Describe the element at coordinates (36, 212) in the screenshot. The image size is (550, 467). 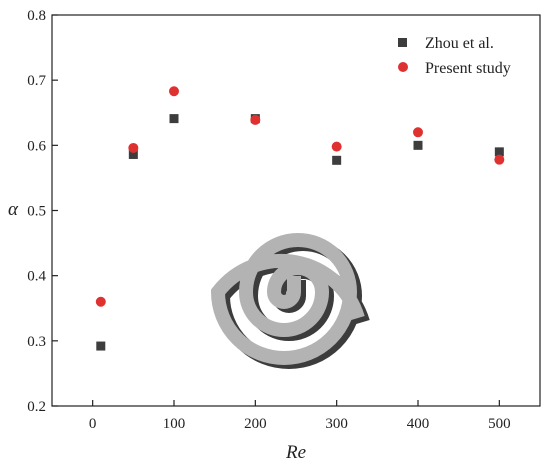
I see `y-tick-label: 0.5` at that location.